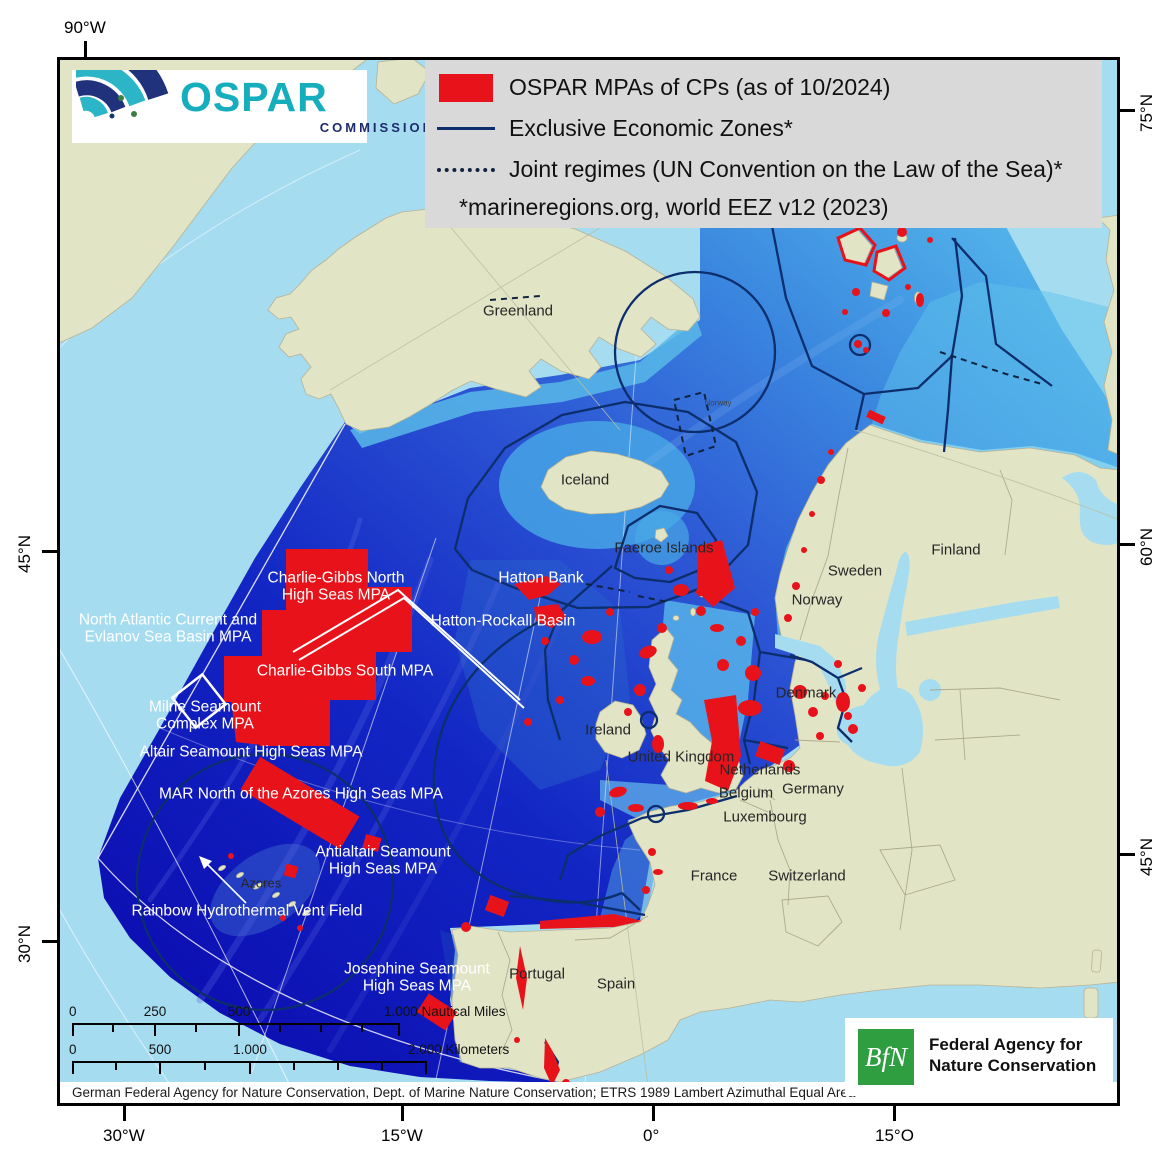 The height and width of the screenshot is (1170, 1170). Describe the element at coordinates (300, 803) in the screenshot. I see `mpa-mar-north` at that location.